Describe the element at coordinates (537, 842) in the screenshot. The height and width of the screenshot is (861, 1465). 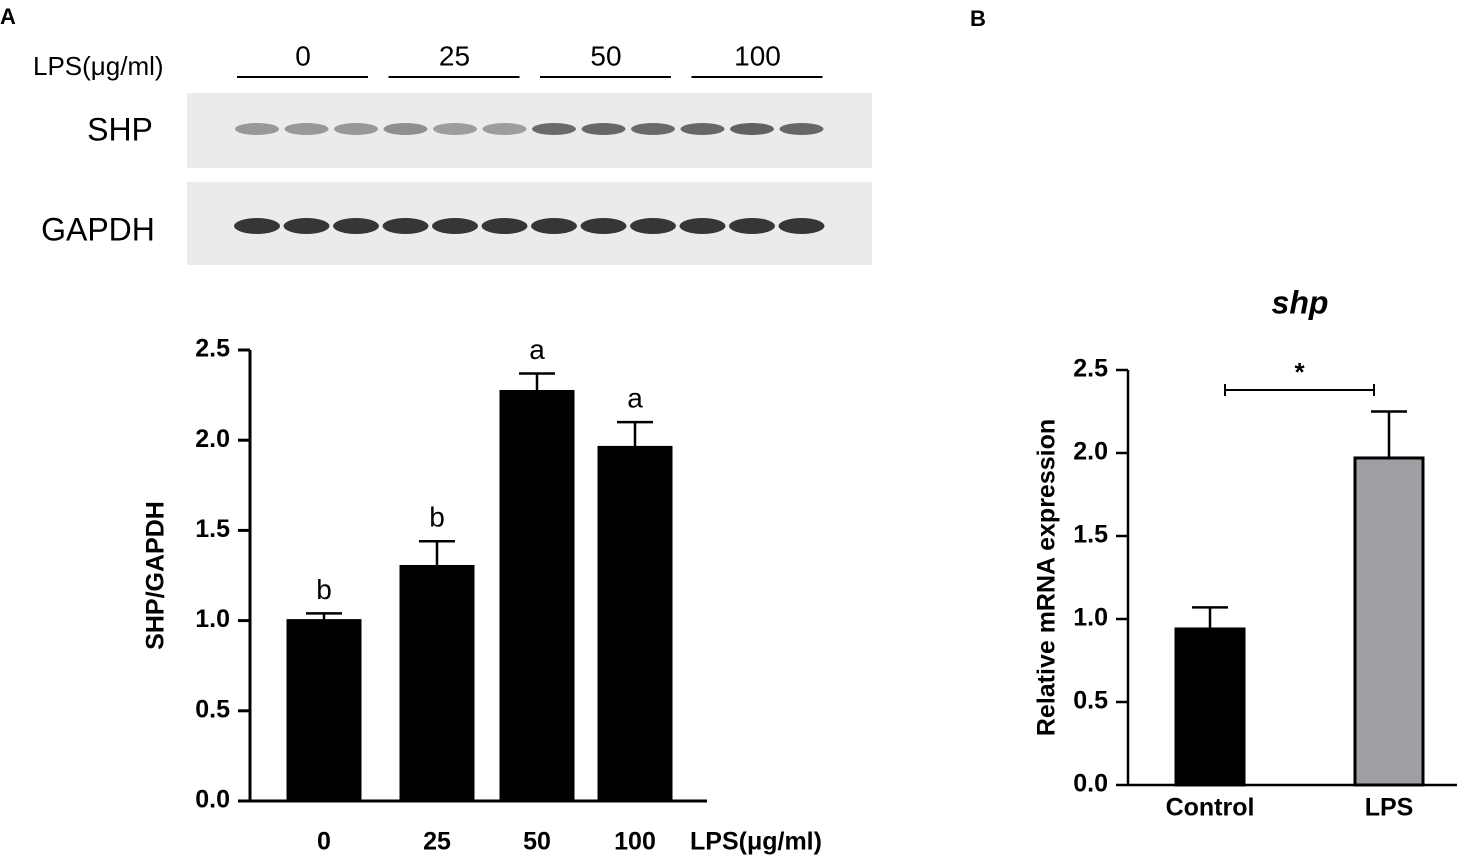
I see `x-tick-label: 50` at that location.